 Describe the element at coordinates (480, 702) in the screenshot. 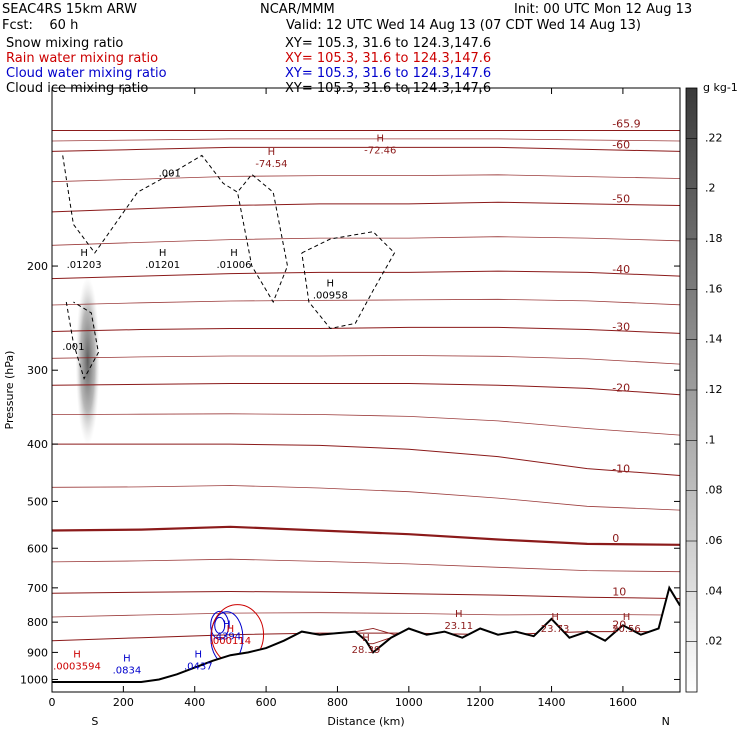

I see `x-tick-label: 1200` at that location.